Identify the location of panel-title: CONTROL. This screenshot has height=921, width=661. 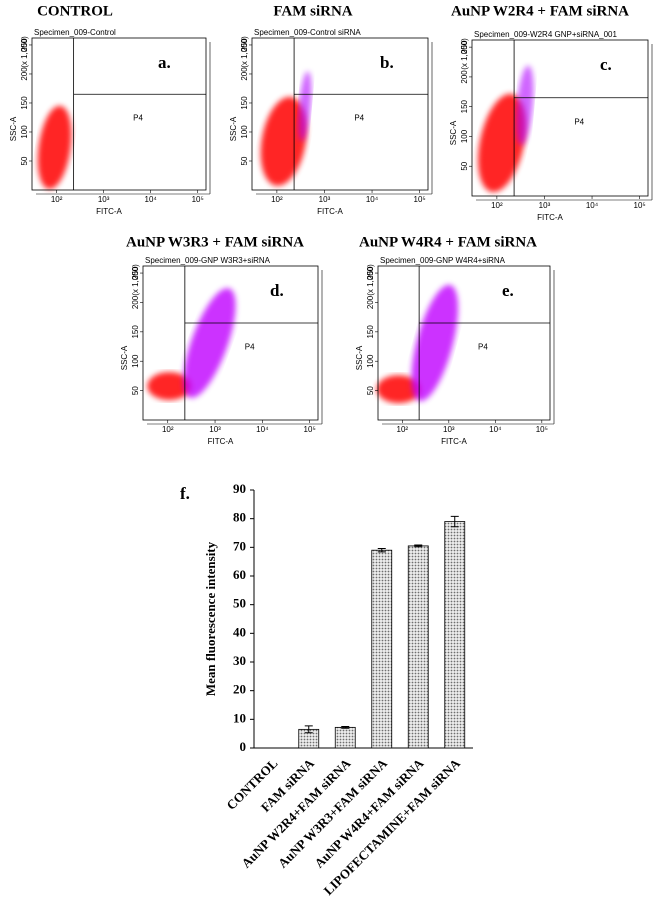
(75, 11).